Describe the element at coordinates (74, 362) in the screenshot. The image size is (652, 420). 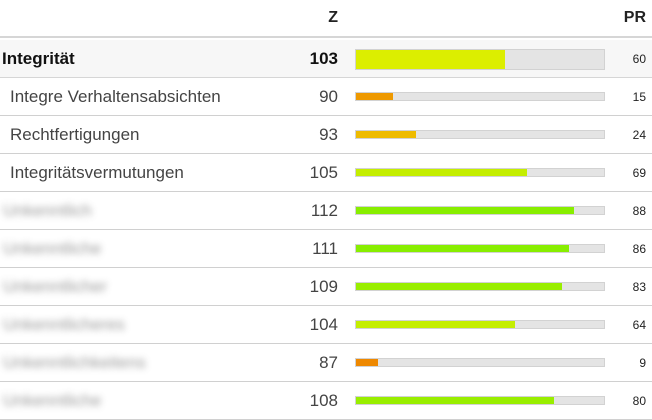
I see `row-label: Unkenntlichkeitens` at that location.